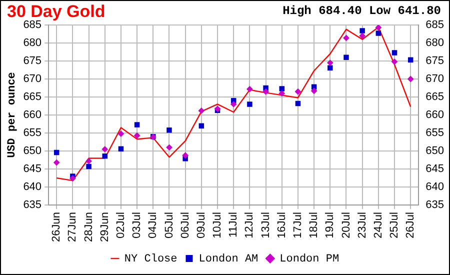 The height and width of the screenshot is (275, 450). Describe the element at coordinates (32, 79) in the screenshot. I see `y-tick-label: 670` at that location.